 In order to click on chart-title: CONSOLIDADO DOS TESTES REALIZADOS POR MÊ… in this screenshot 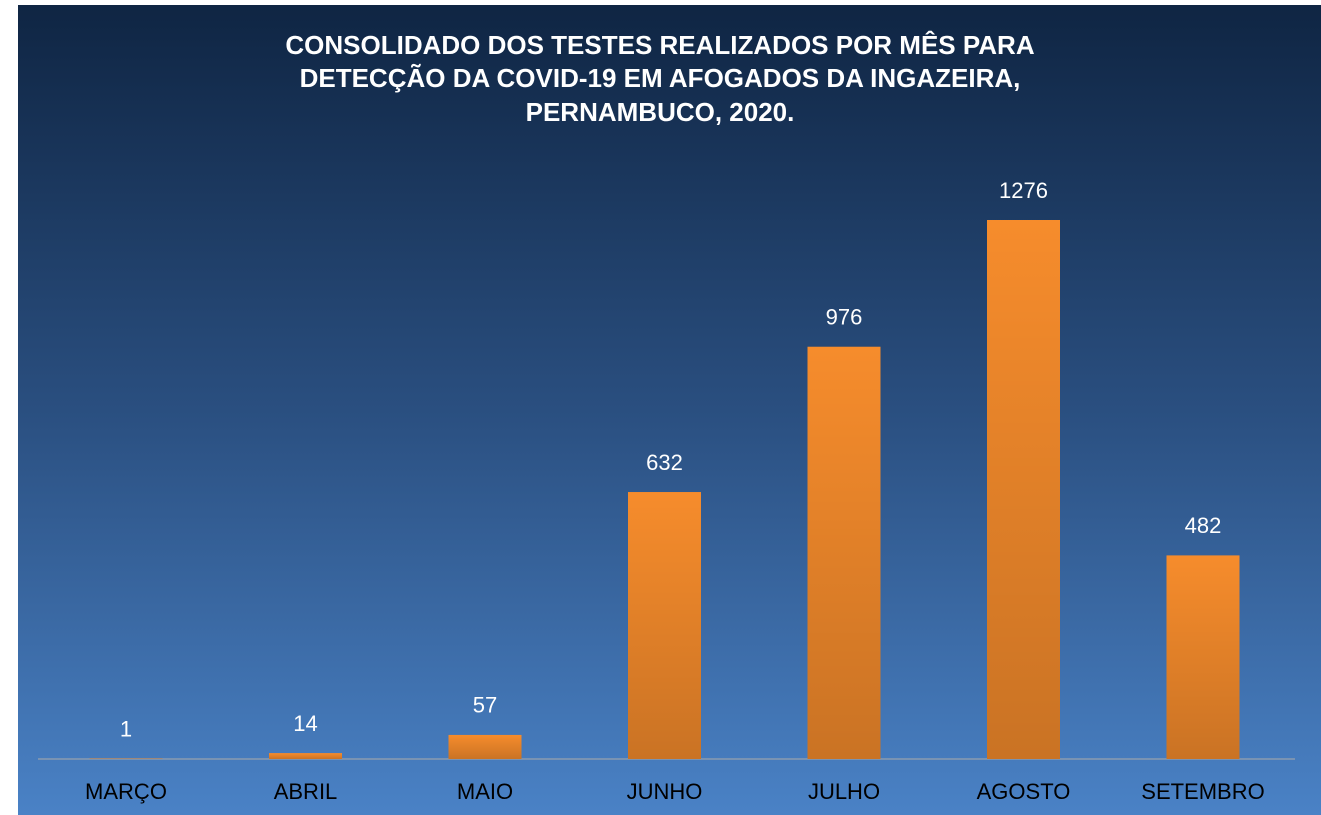, I will do `click(659, 45)`.